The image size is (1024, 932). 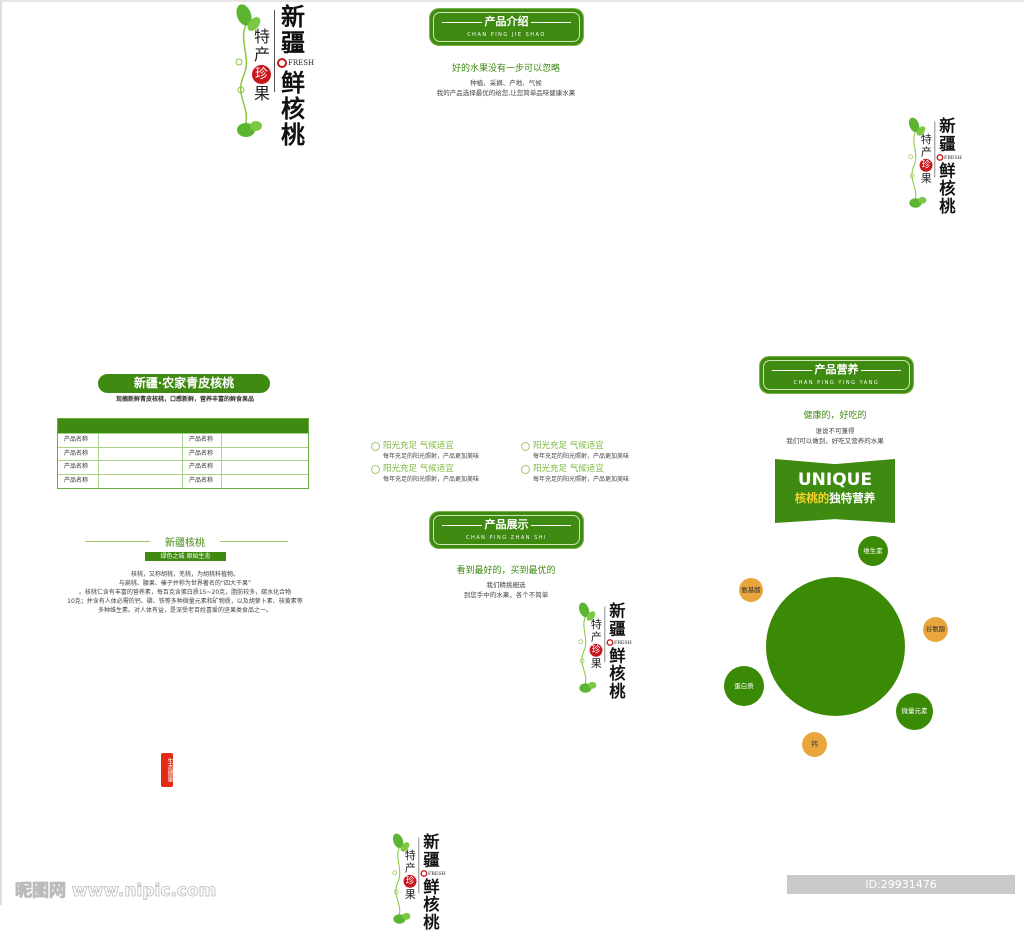 I want to click on intro-desc: 种植、采摘、产地、气候 我的产品选择最优的给您,让您简单品味健康水果, so click(x=506, y=88).